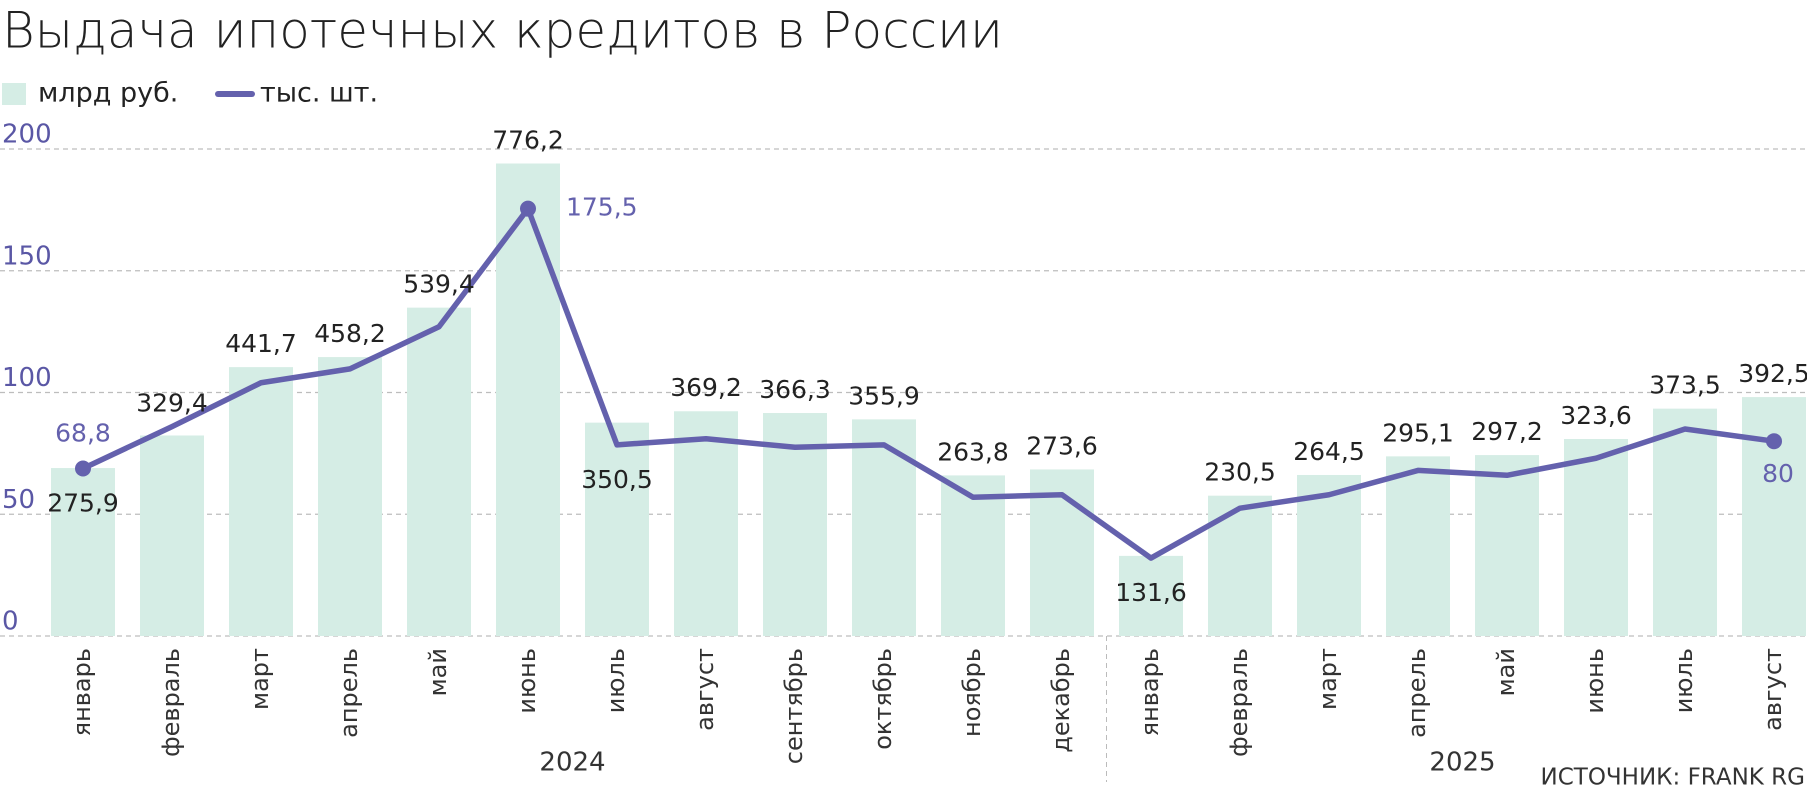 The height and width of the screenshot is (794, 1807). I want to click on bar-value-label: 366,3, so click(795, 389).